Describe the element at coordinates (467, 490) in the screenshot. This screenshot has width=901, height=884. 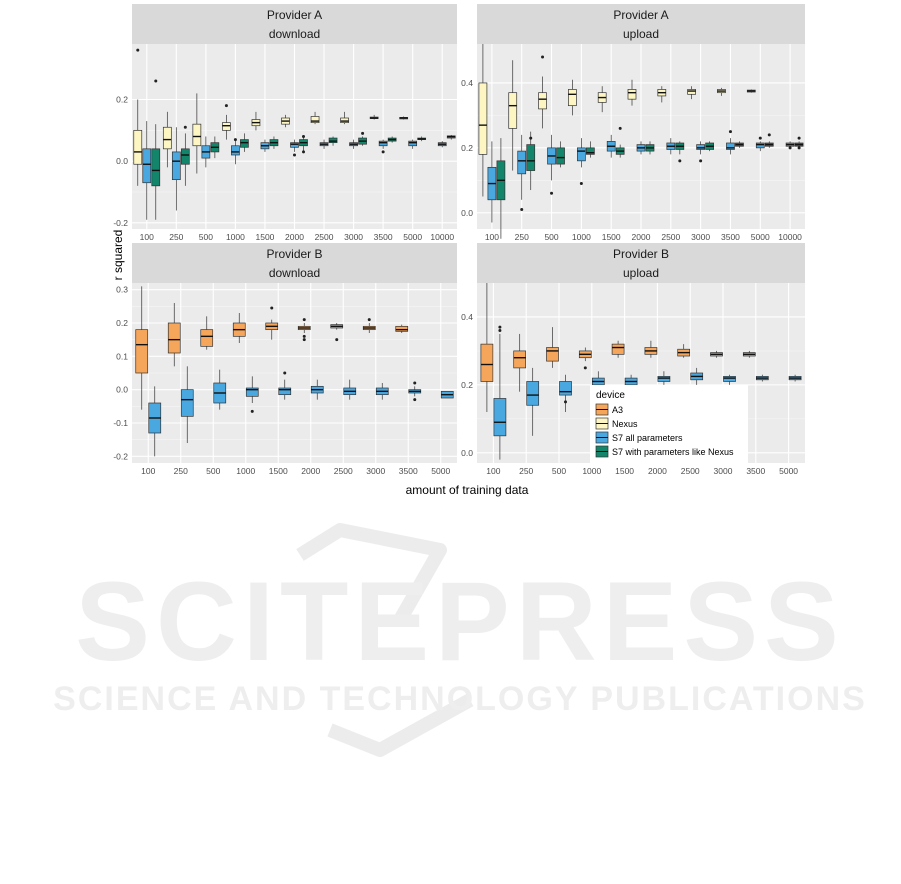
I see `x-axis-title: amount of training data` at that location.